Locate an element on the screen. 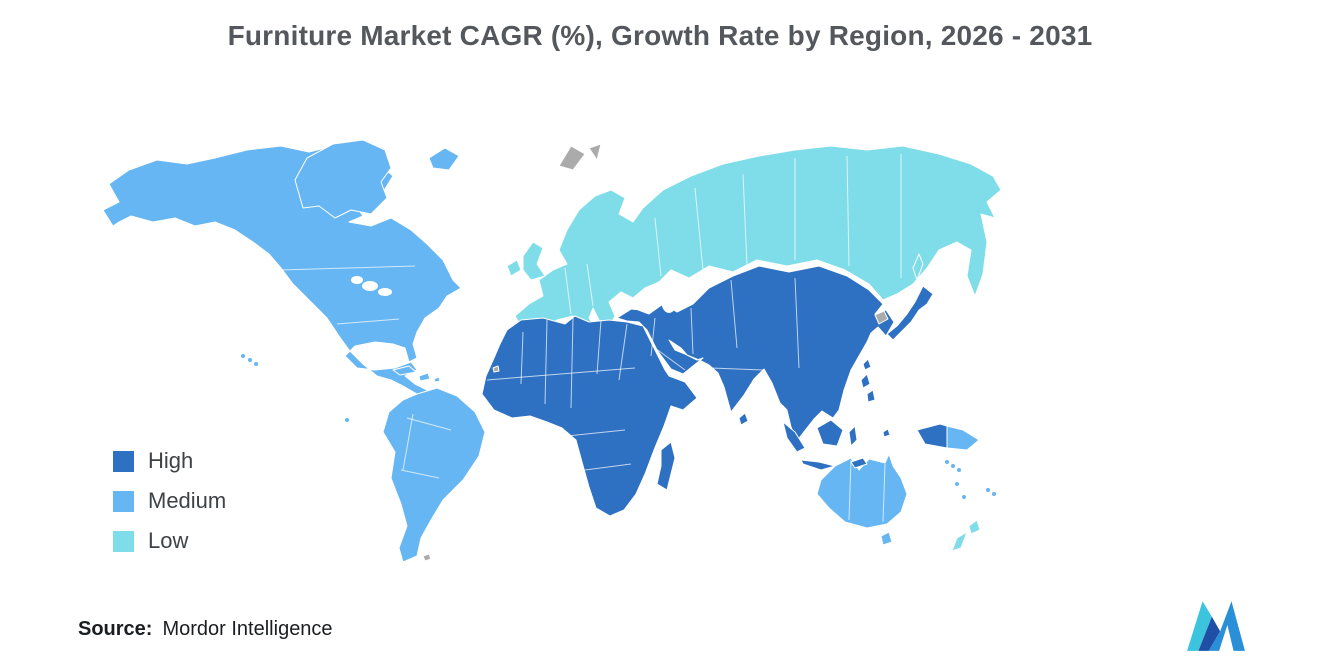  legend-swatch-high is located at coordinates (123, 461).